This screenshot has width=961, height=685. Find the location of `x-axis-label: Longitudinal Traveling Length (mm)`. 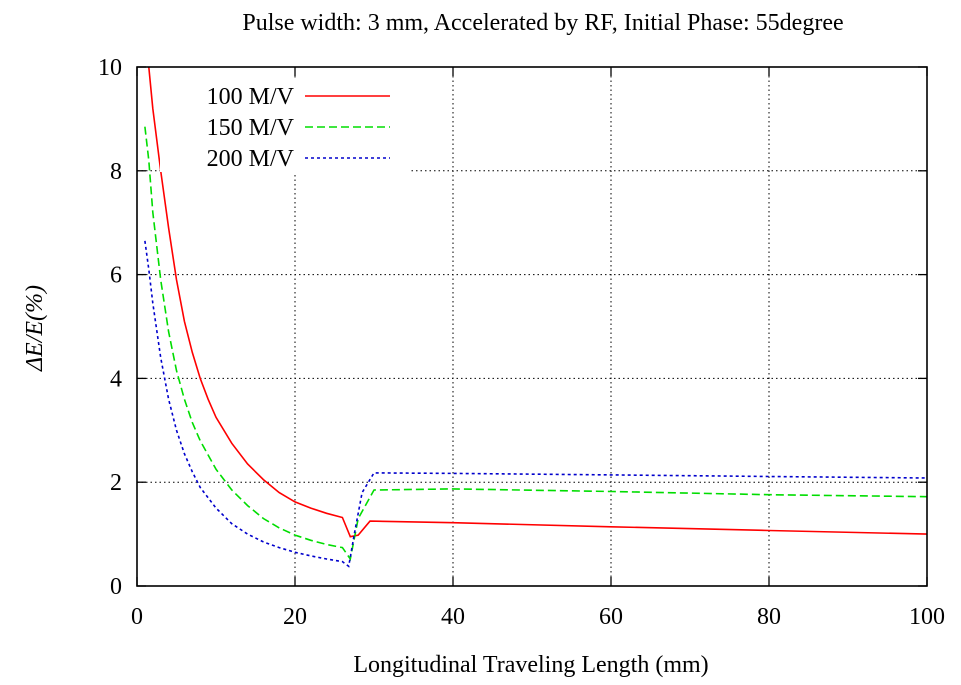

x-axis-label: Longitudinal Traveling Length (mm) is located at coordinates (530, 665).